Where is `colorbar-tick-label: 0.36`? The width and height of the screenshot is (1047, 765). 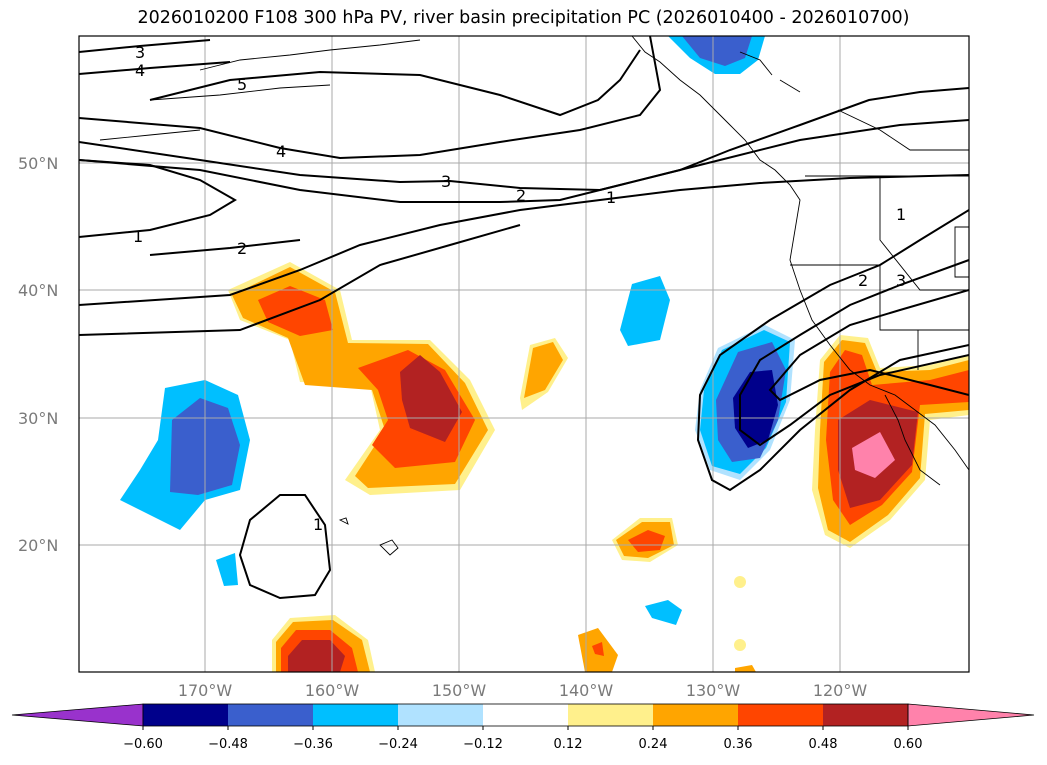 colorbar-tick-label: 0.36 is located at coordinates (738, 744).